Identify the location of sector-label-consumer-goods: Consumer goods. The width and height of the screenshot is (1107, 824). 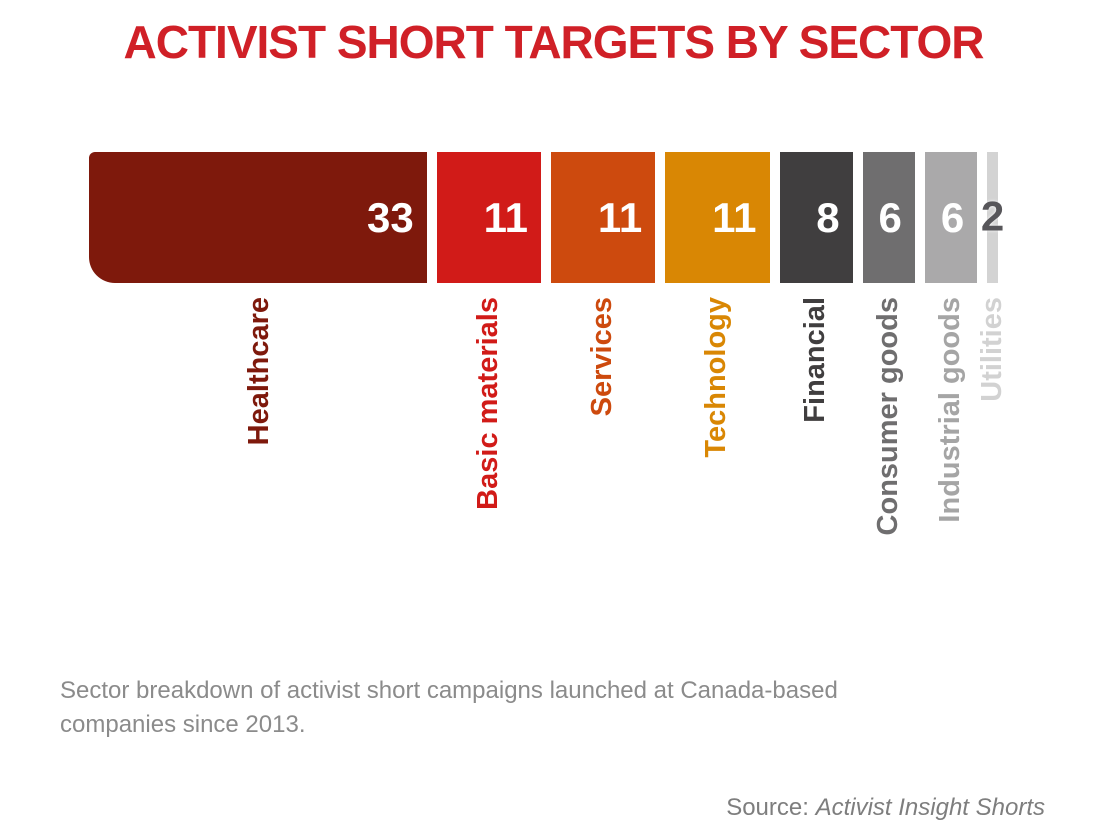
(887, 416).